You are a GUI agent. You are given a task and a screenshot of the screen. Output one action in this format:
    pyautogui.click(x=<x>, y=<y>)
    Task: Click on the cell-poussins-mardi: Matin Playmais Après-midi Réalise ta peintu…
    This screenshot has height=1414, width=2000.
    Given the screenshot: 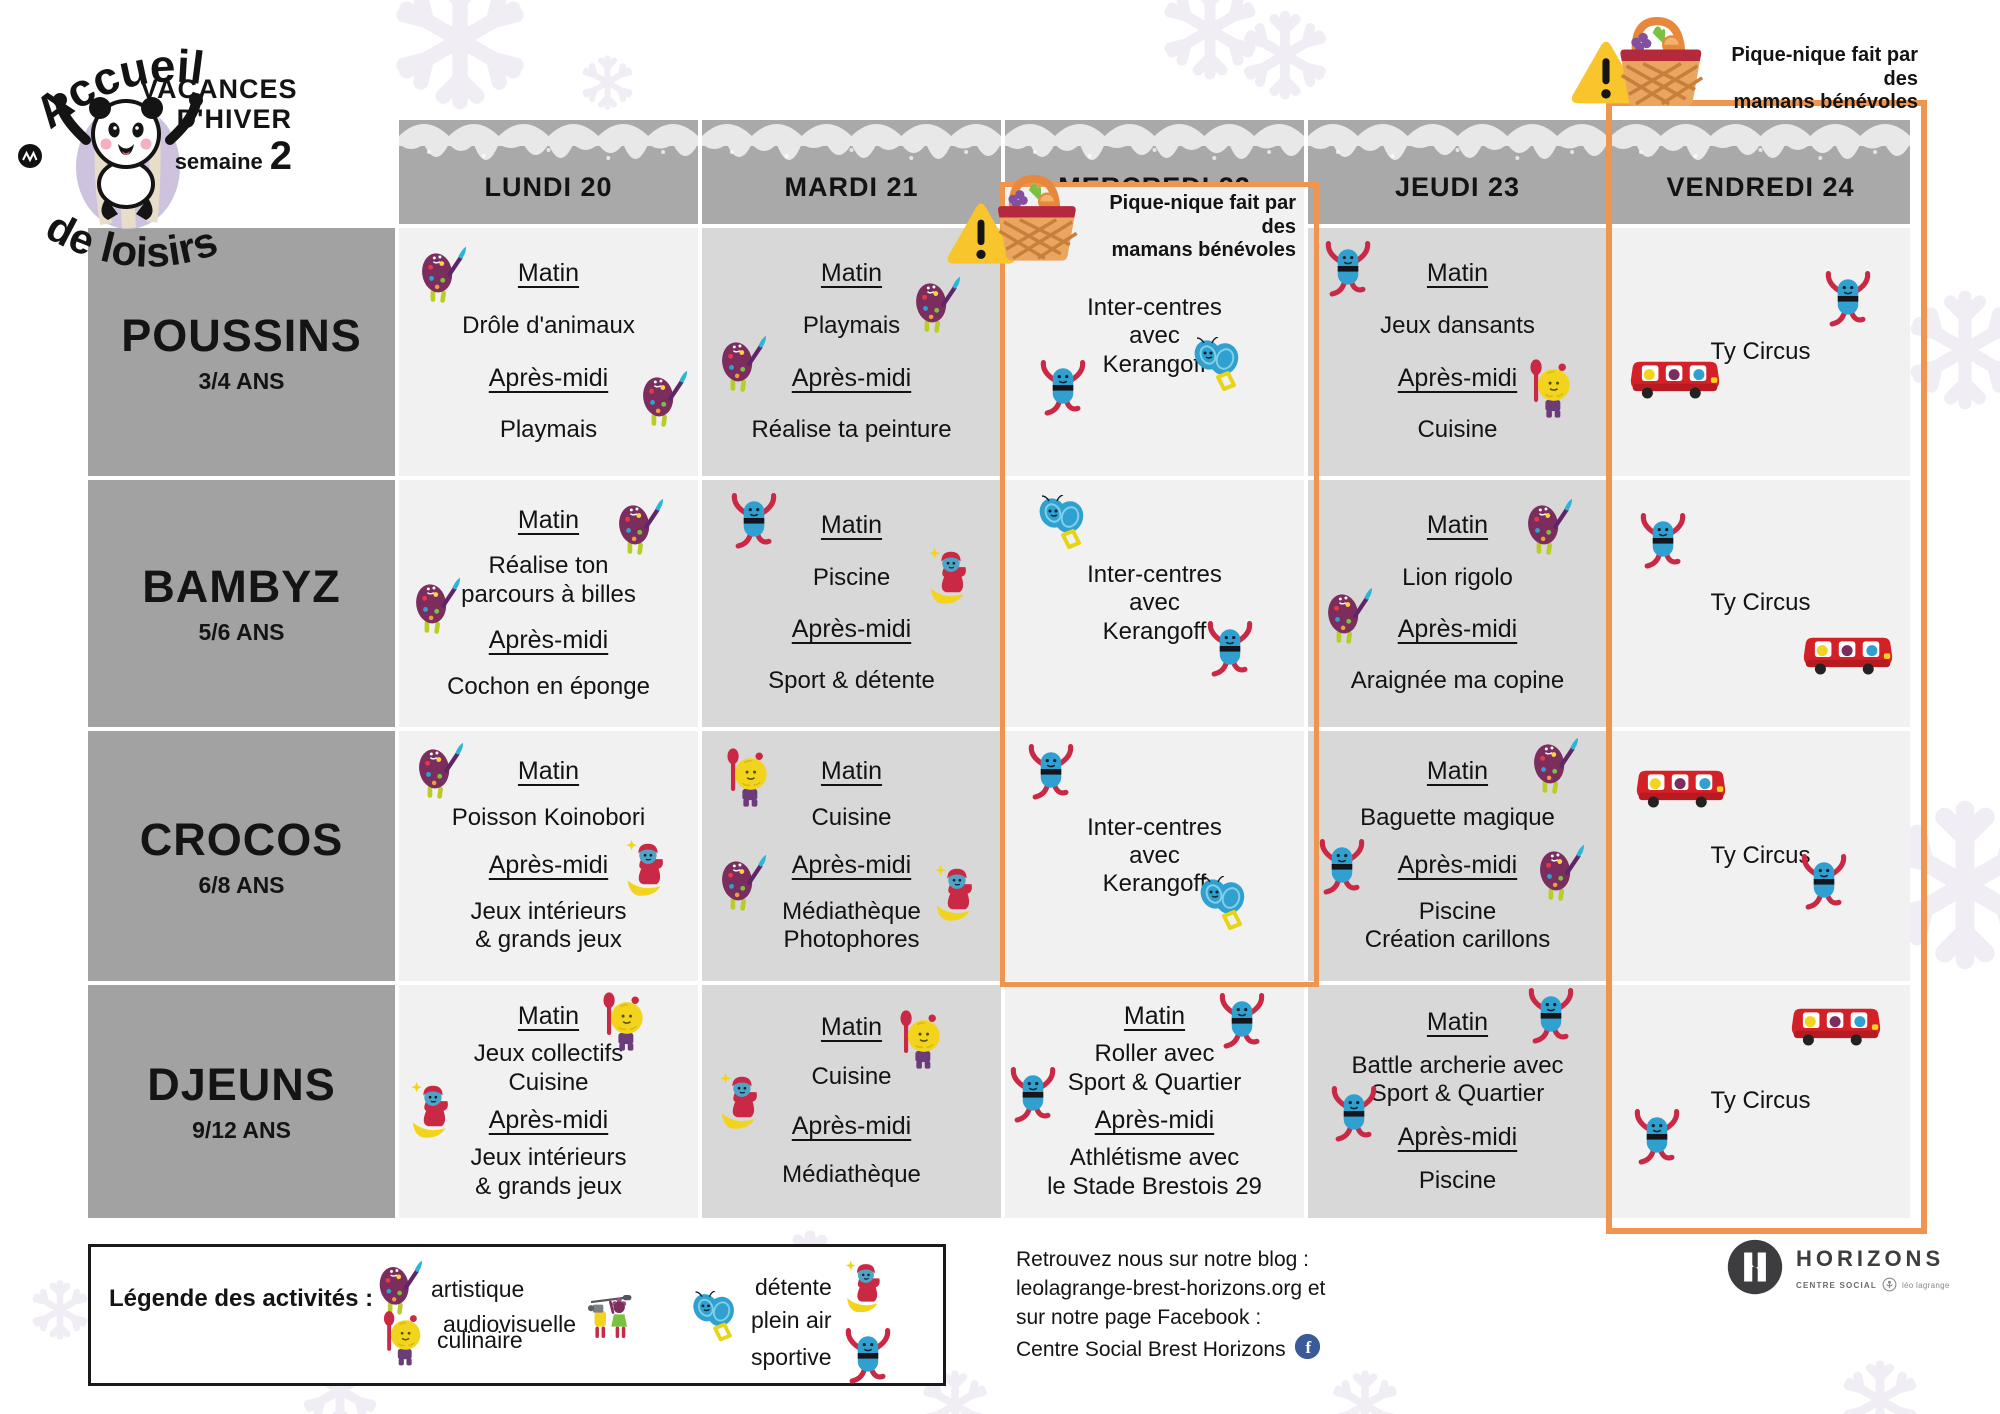 What is the action you would take?
    pyautogui.click(x=851, y=352)
    